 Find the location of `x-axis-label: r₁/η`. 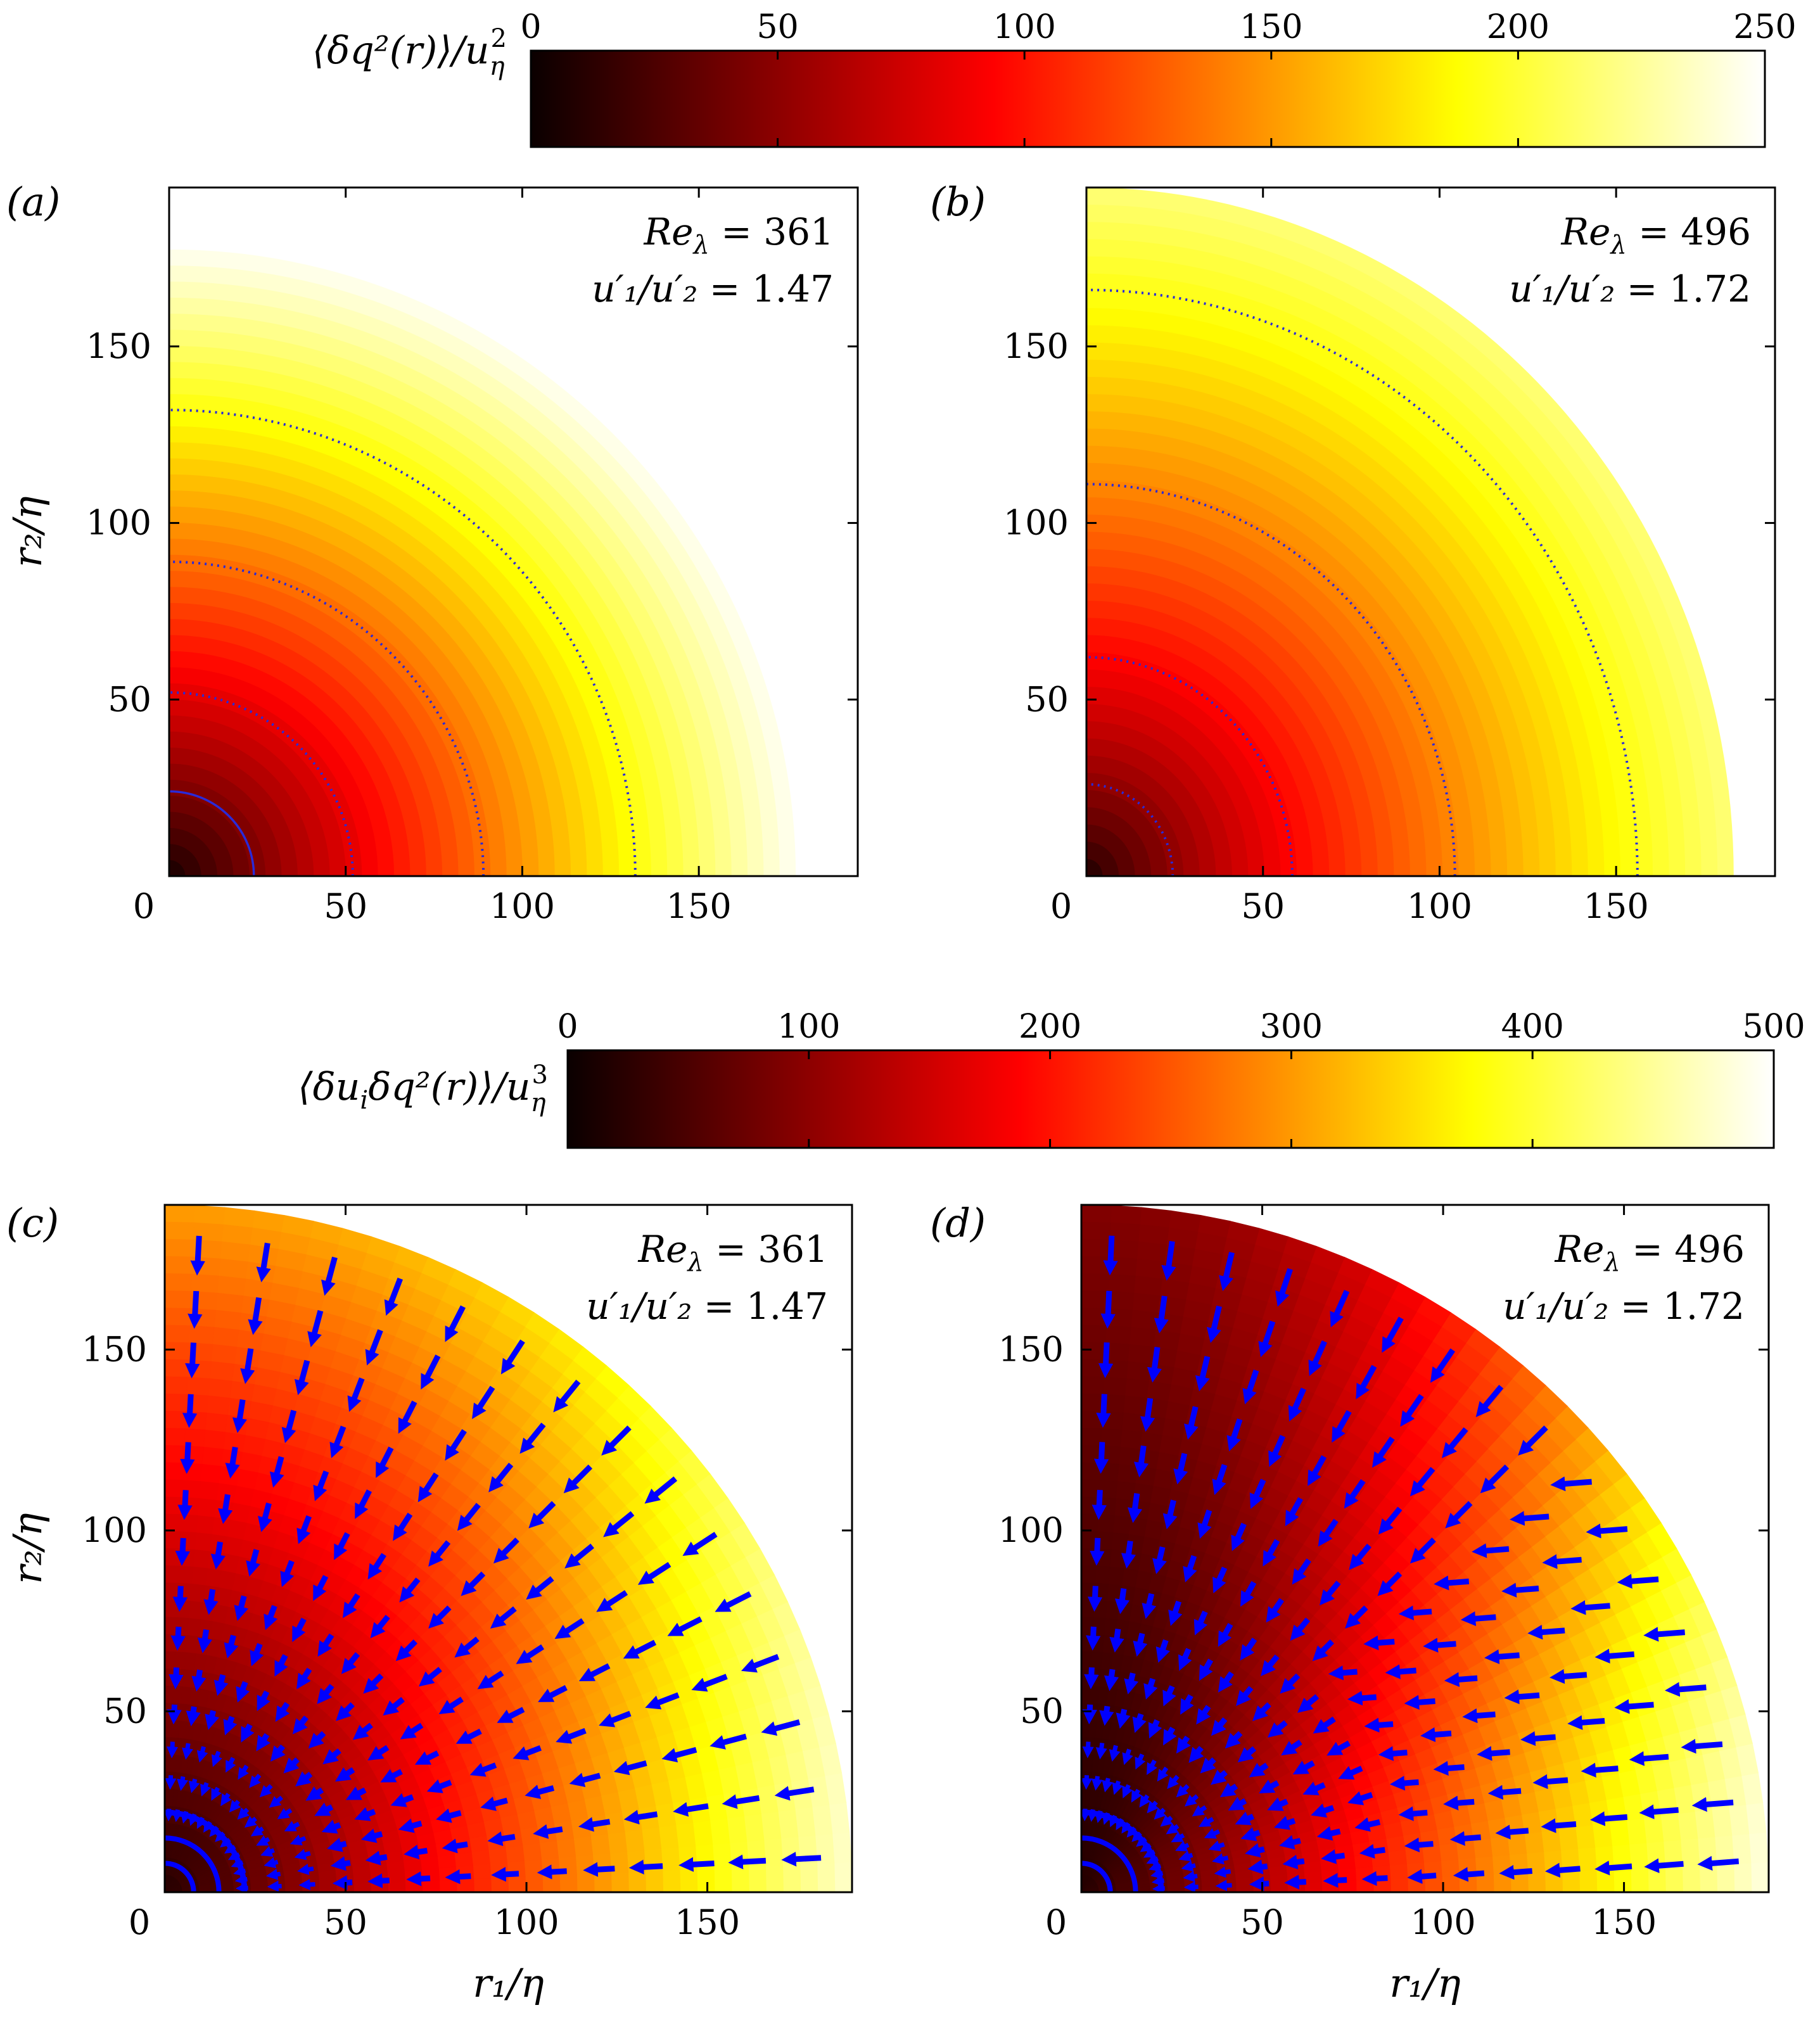

x-axis-label: r₁/η is located at coordinates (508, 1983).